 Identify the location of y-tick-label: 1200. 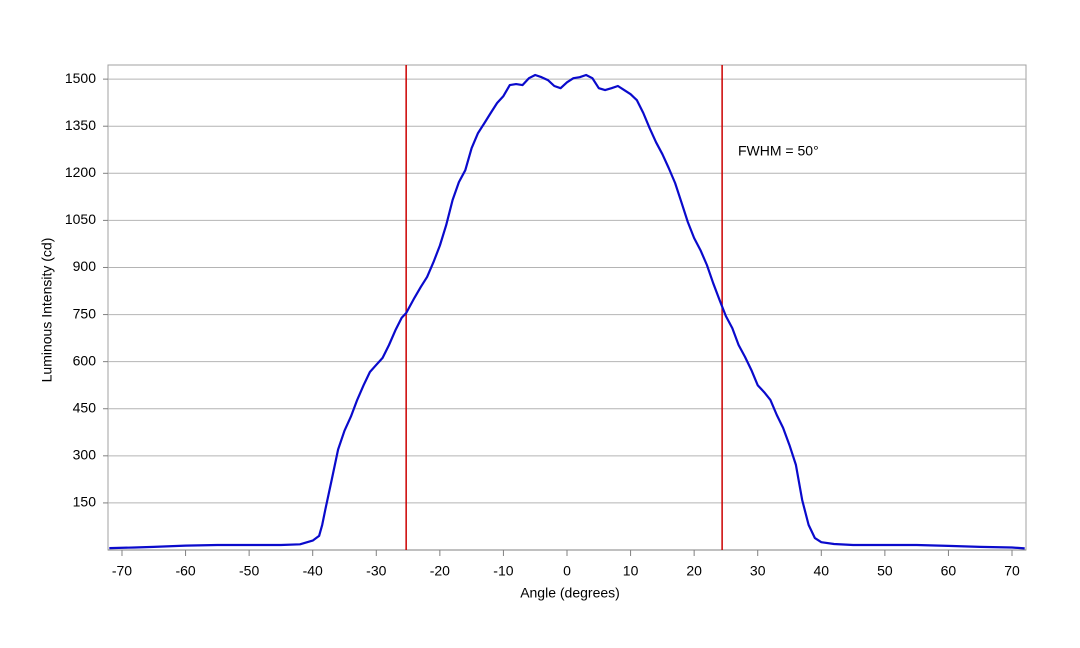
(80, 172).